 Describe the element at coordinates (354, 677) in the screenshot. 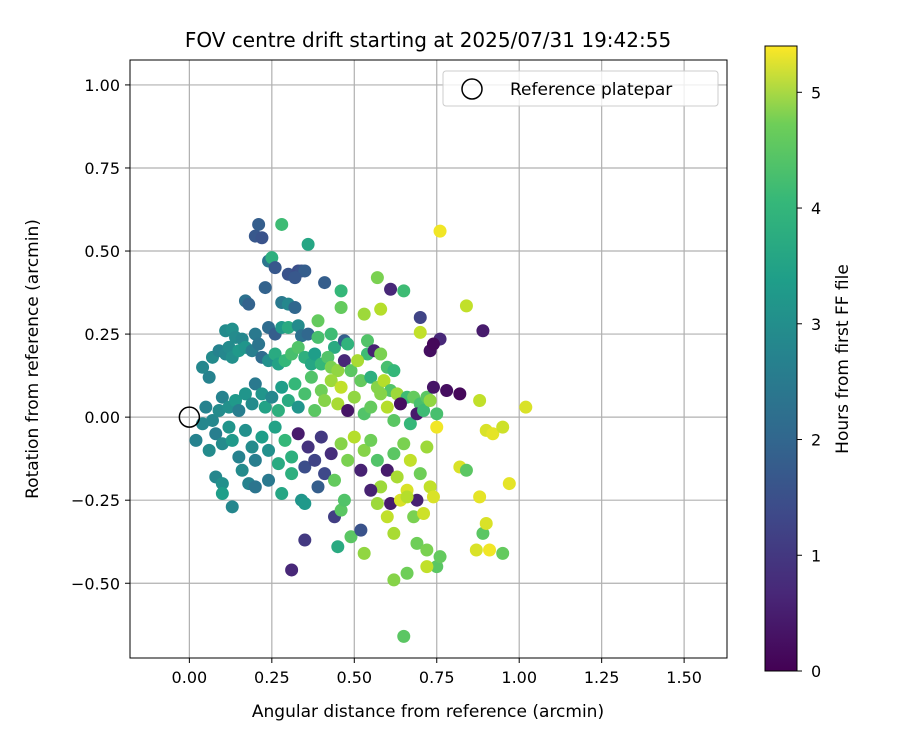

I see `x-tick-label: 0.50` at that location.